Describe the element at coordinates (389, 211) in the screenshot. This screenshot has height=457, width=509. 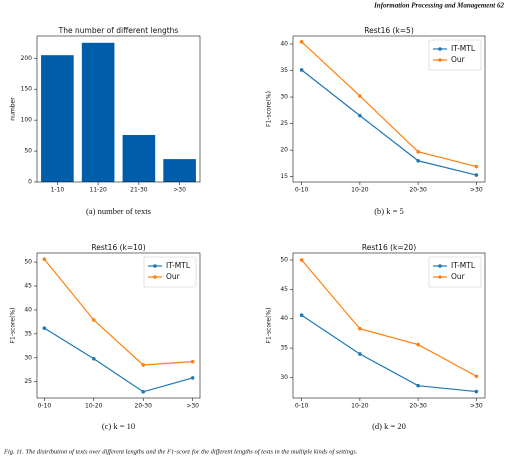
I see `caption: (b) k = 5` at that location.